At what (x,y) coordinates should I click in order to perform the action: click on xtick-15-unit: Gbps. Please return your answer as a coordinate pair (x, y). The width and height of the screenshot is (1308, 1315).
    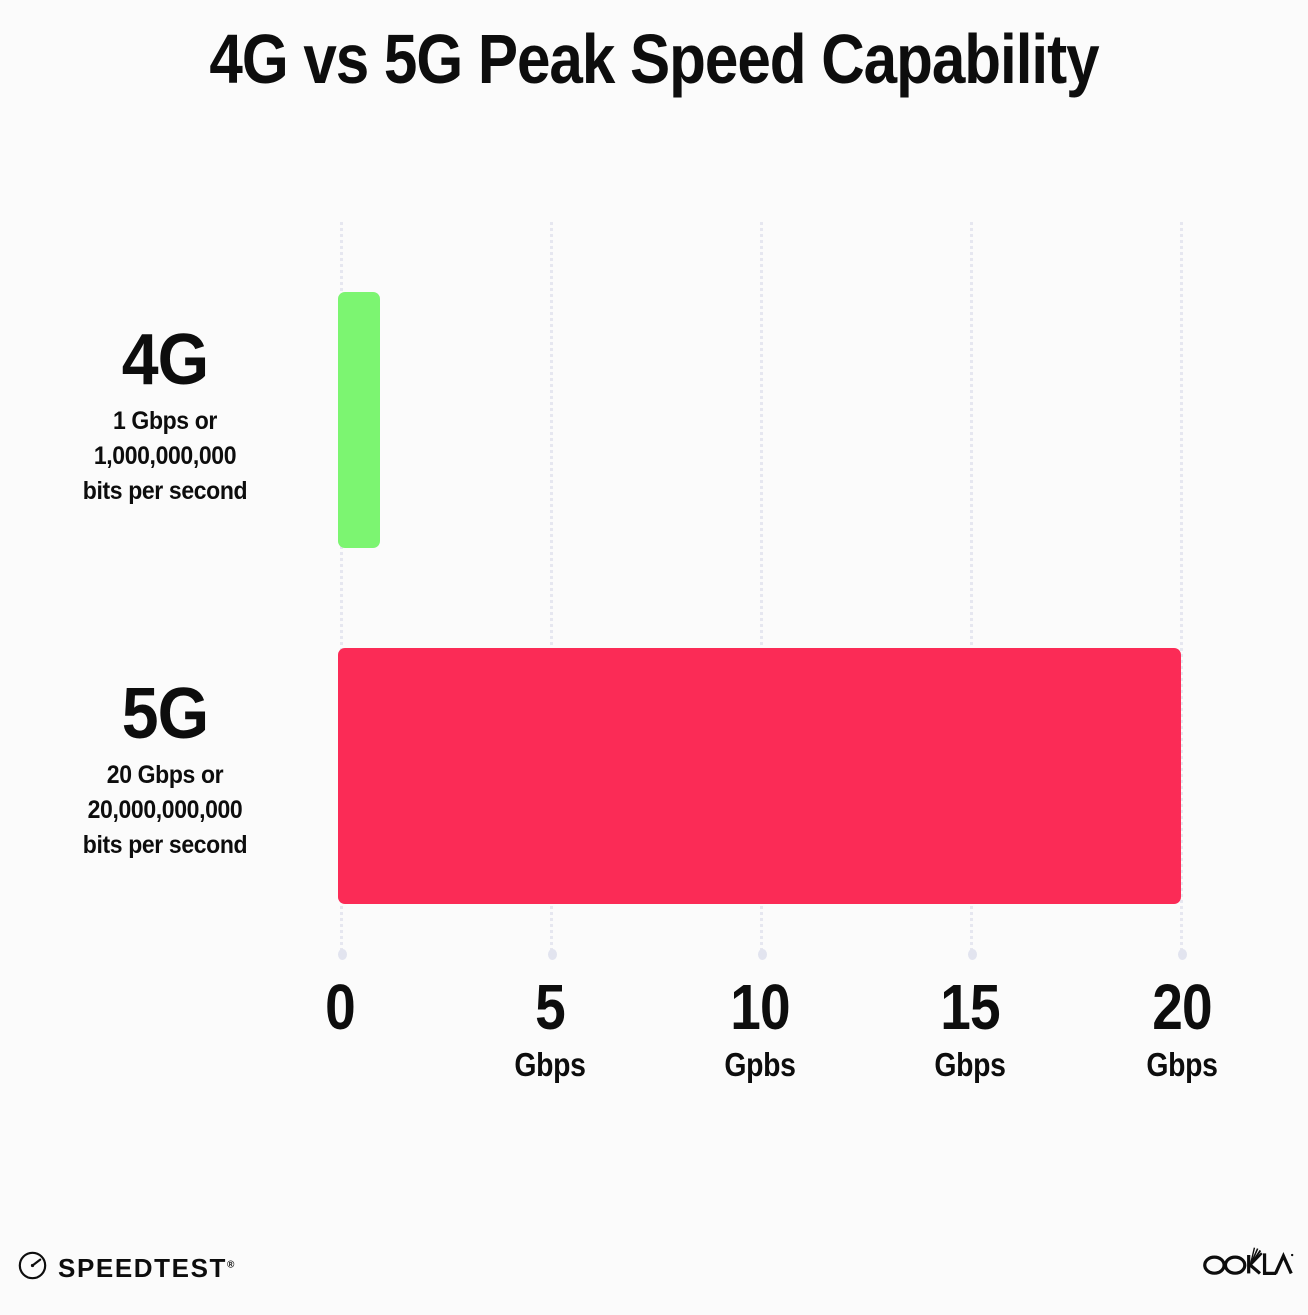
    Looking at the image, I should click on (970, 1064).